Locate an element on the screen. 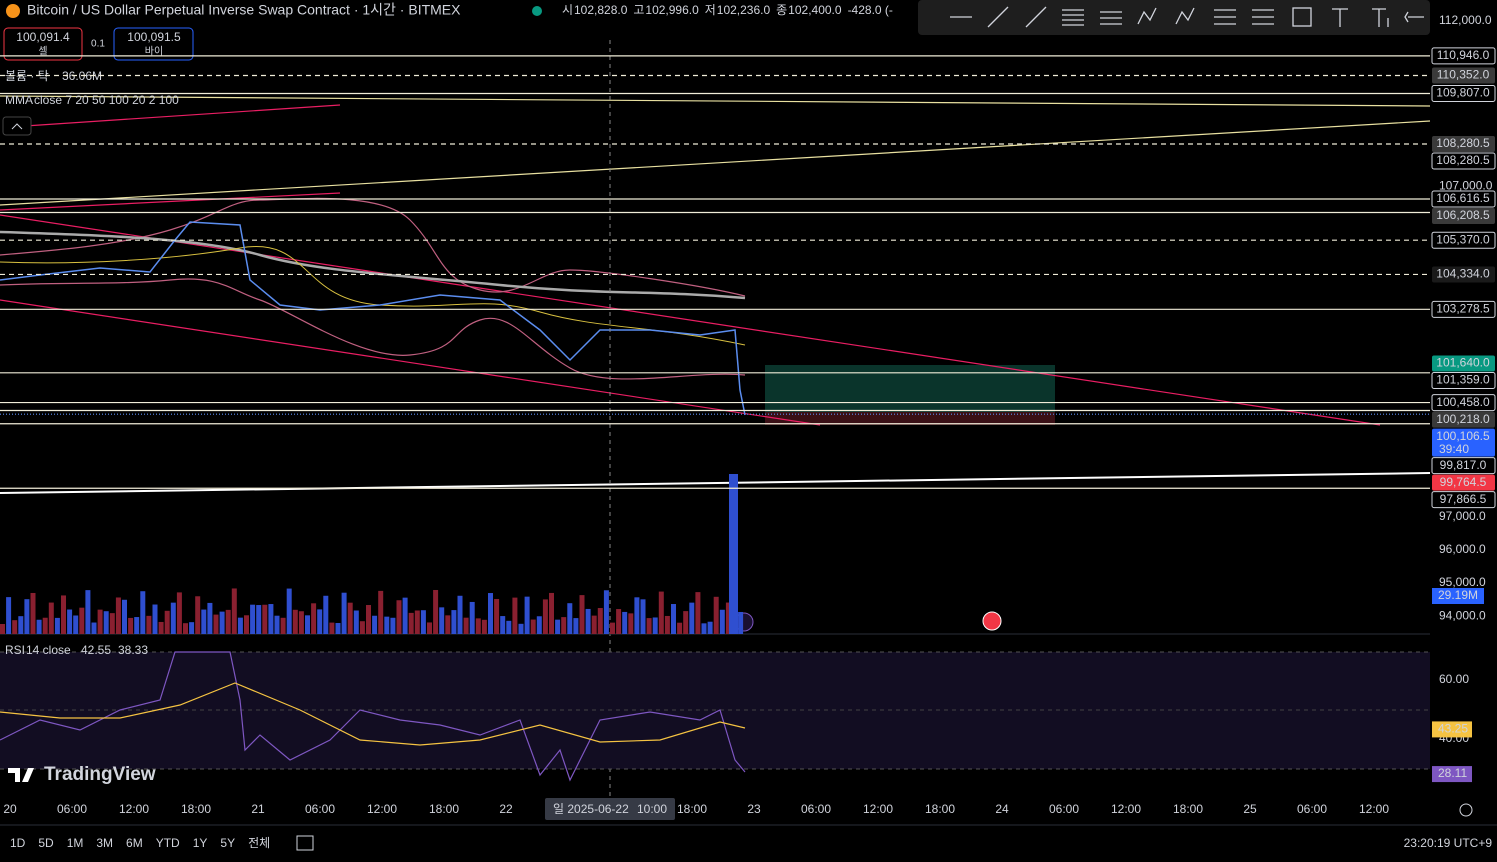 Image resolution: width=1497 pixels, height=862 pixels. settings-icon is located at coordinates (1466, 810).